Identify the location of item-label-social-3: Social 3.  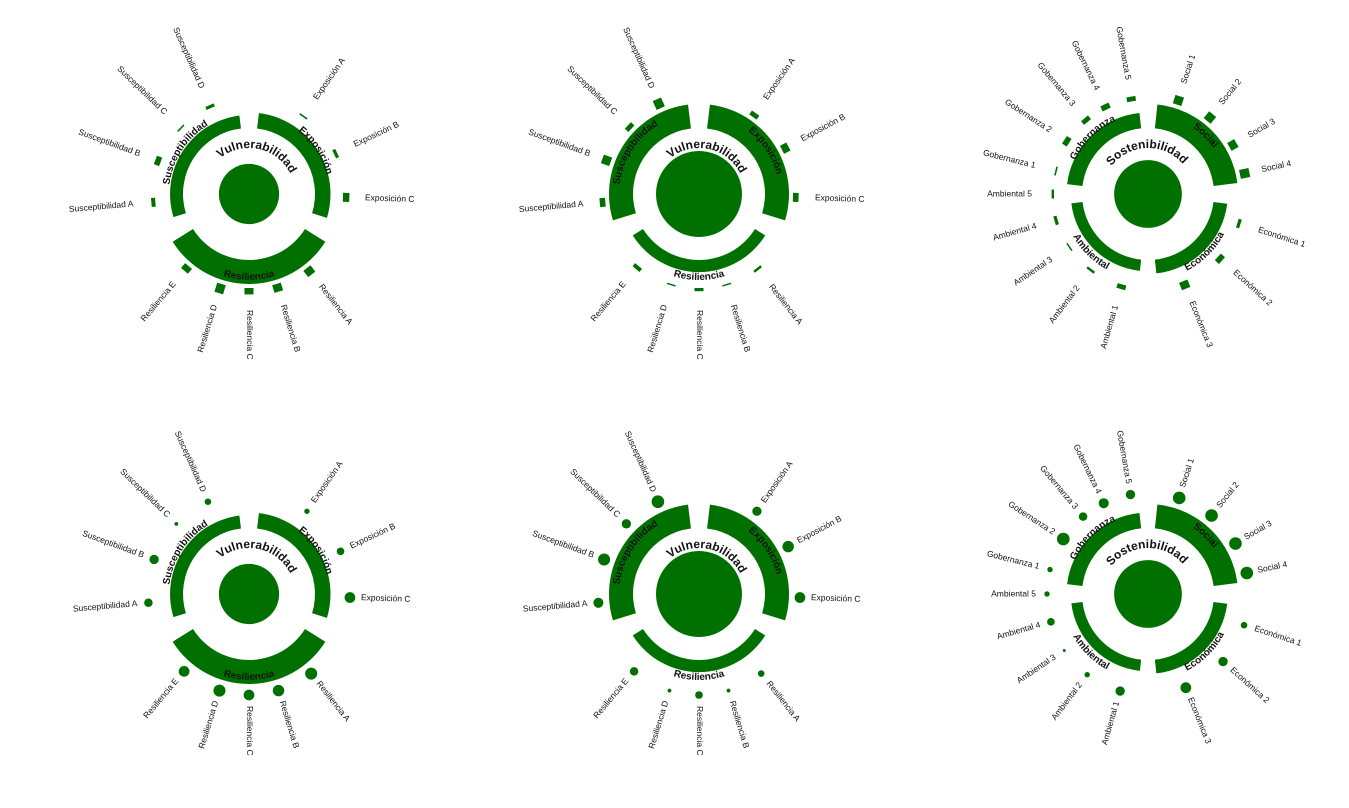
(1261, 128).